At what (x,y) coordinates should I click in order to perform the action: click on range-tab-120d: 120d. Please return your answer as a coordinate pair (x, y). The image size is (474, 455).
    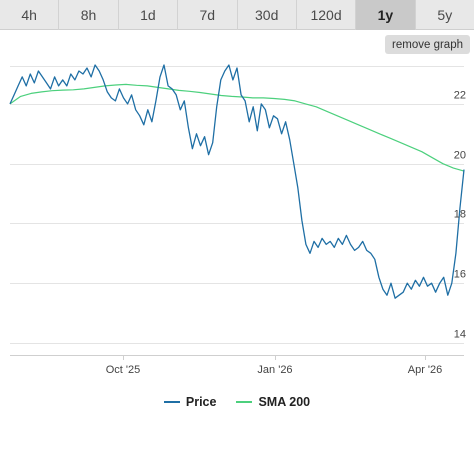
    Looking at the image, I should click on (327, 15).